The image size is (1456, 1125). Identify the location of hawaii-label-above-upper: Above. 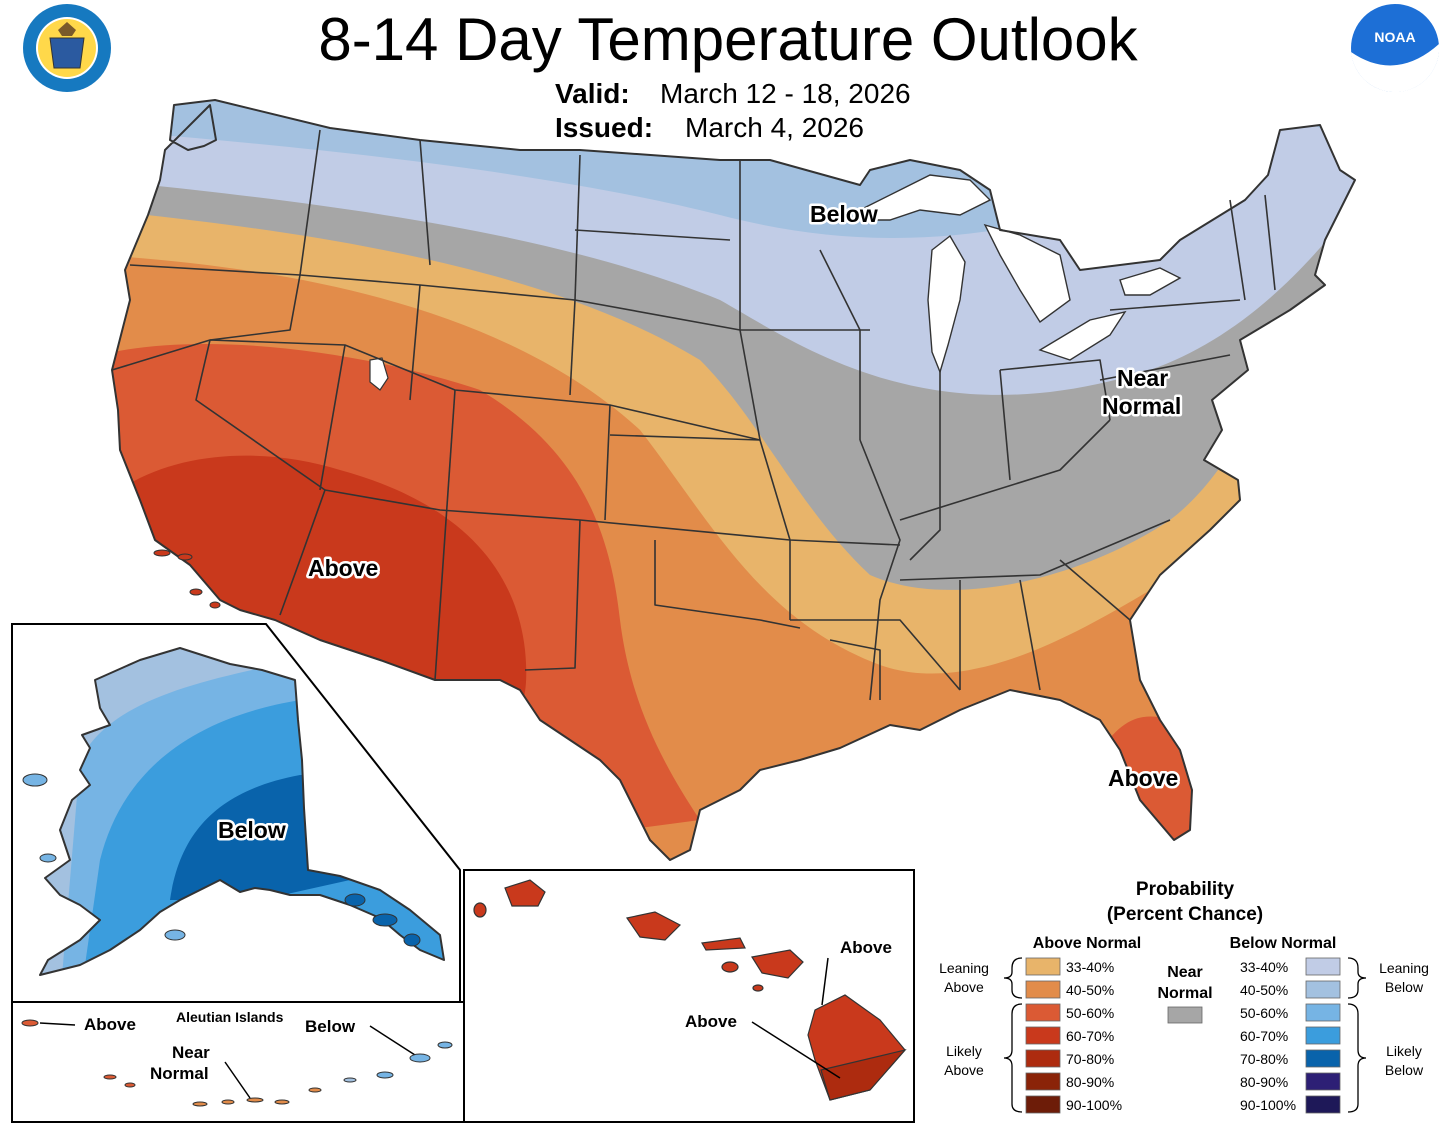
(866, 947).